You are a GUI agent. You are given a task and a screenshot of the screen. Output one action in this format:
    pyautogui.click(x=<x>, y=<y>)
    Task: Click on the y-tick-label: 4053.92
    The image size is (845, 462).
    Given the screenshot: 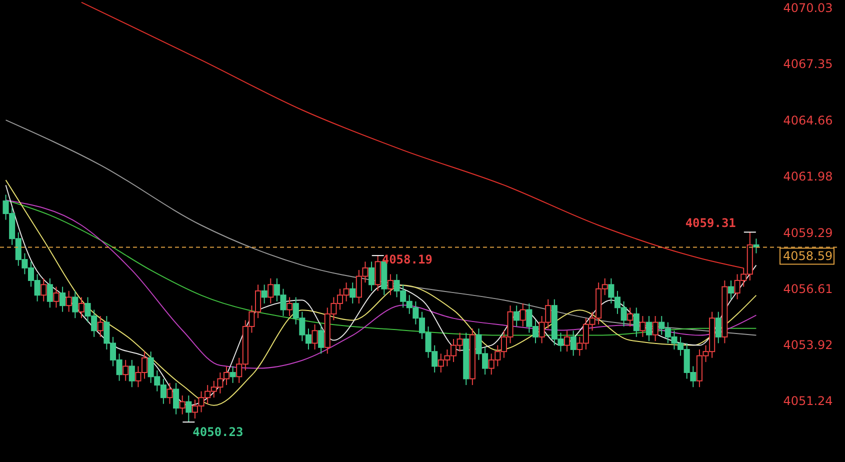 What is the action you would take?
    pyautogui.click(x=808, y=345)
    